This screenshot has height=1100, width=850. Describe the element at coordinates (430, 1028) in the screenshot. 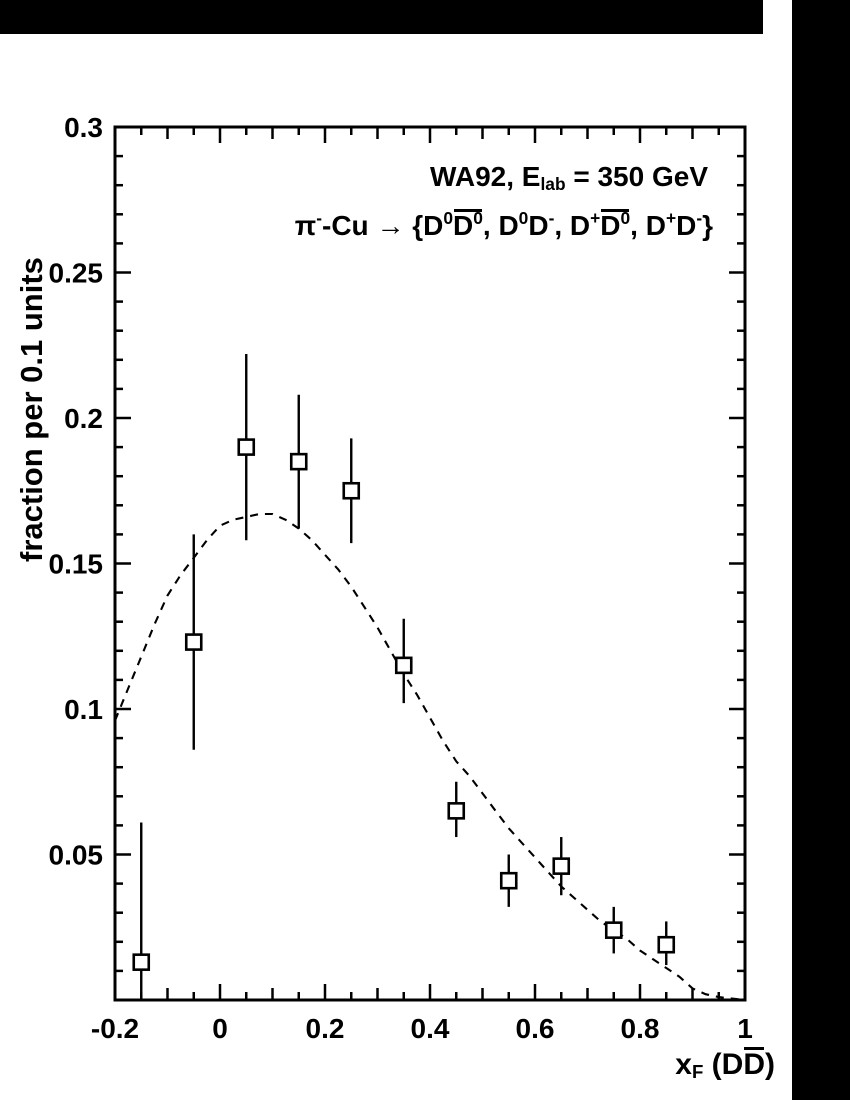

I see `x-tick-label: 0.4` at that location.